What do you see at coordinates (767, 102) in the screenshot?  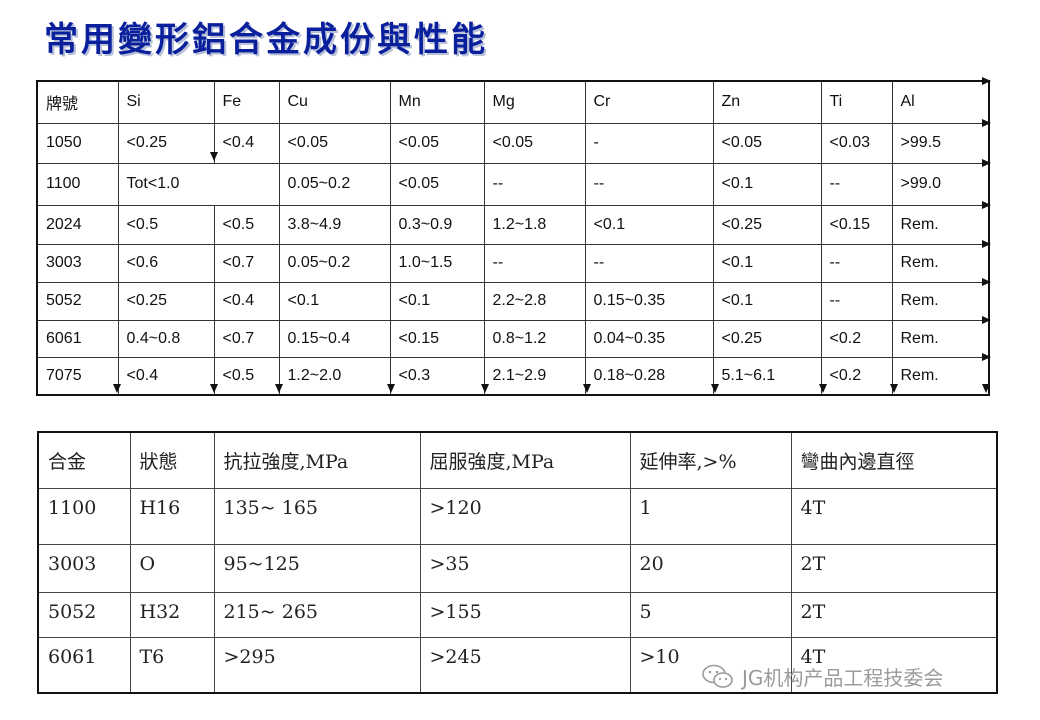 I see `header-cell-zn: Zn` at bounding box center [767, 102].